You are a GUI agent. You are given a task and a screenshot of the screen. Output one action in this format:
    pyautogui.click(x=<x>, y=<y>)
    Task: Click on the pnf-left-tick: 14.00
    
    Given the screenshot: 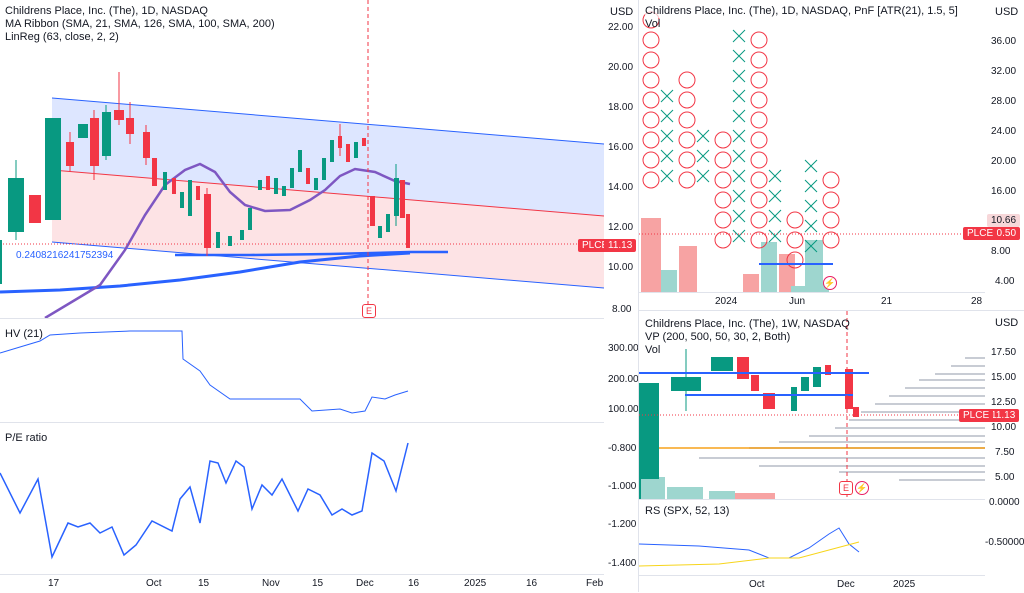 What is the action you would take?
    pyautogui.click(x=621, y=187)
    